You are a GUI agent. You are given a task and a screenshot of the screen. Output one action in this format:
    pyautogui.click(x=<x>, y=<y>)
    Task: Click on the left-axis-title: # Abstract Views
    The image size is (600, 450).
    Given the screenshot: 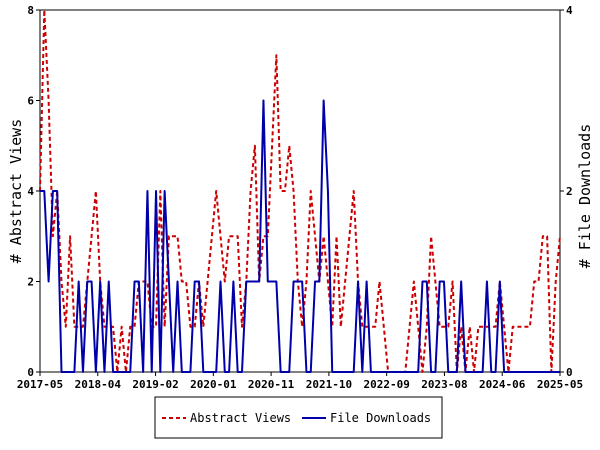 What is the action you would take?
    pyautogui.click(x=16, y=191)
    